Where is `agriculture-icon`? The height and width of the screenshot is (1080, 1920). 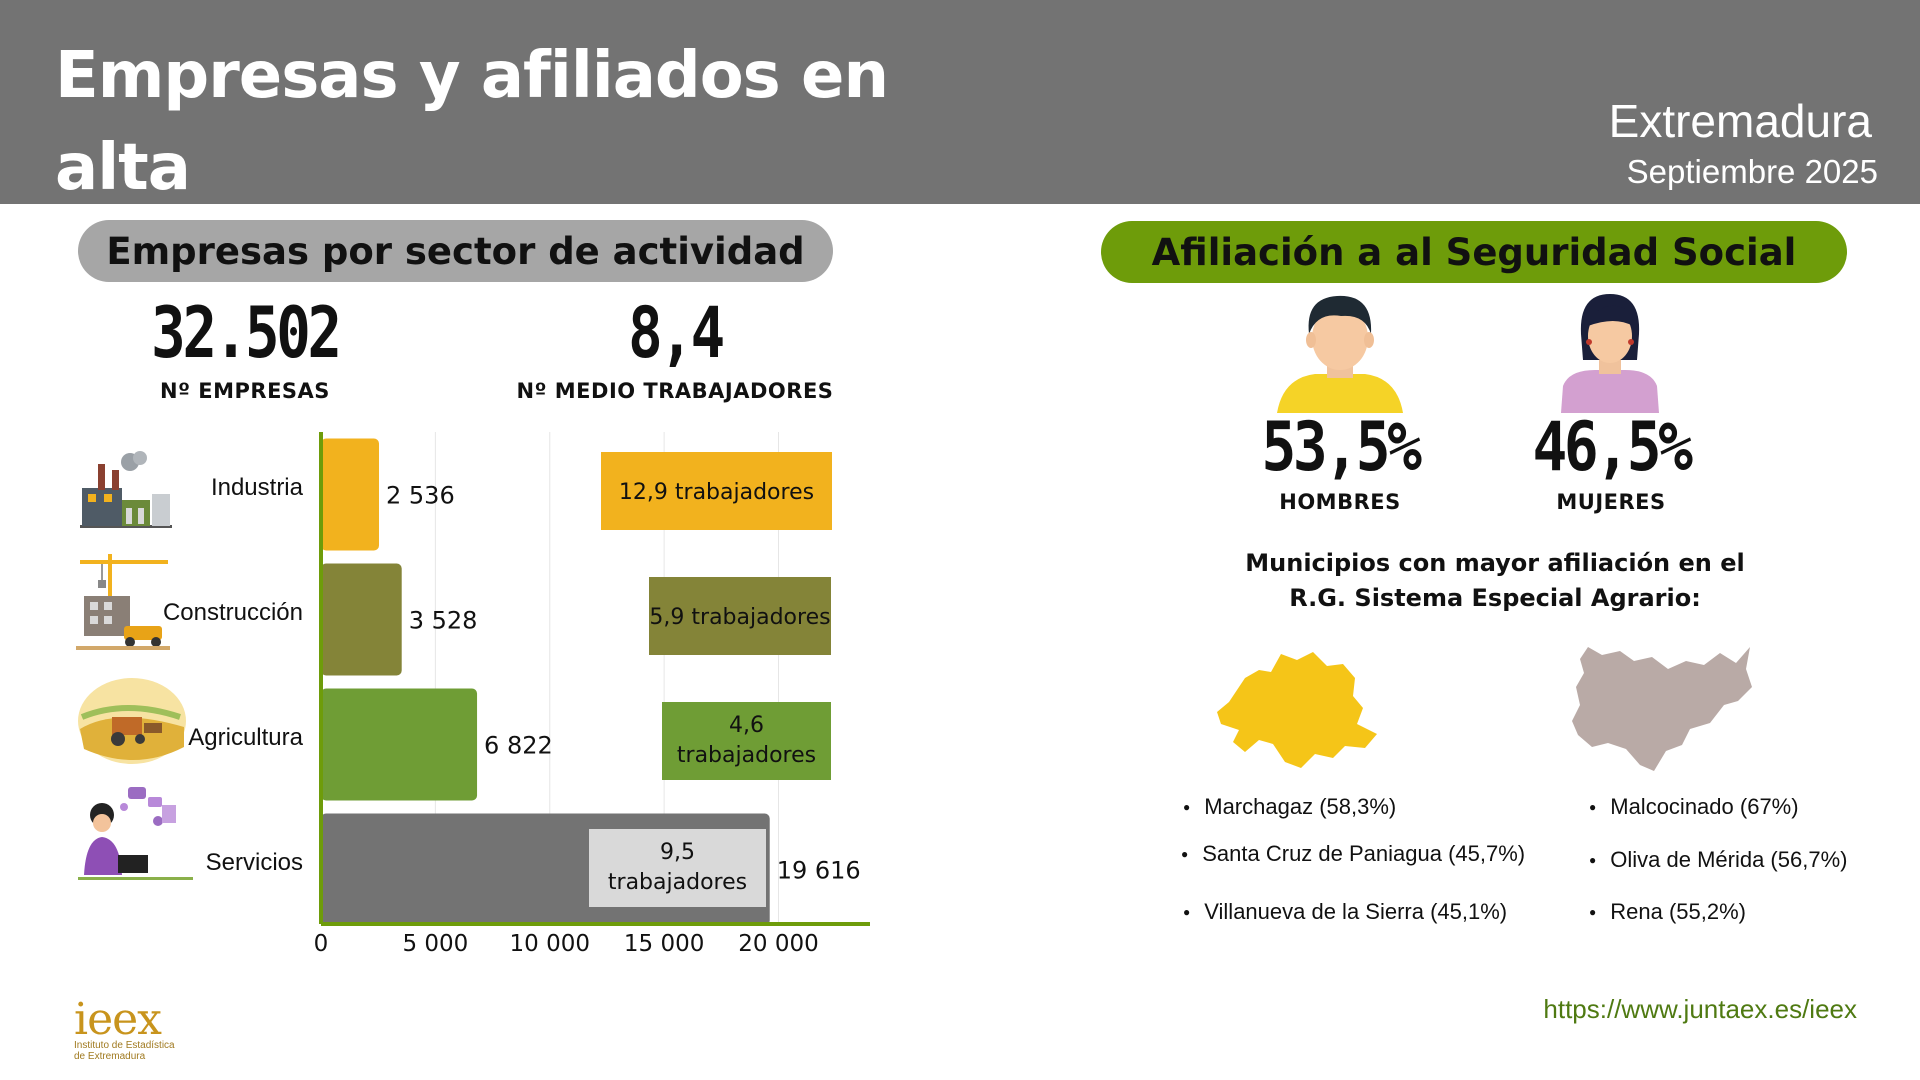
agriculture-icon is located at coordinates (132, 721).